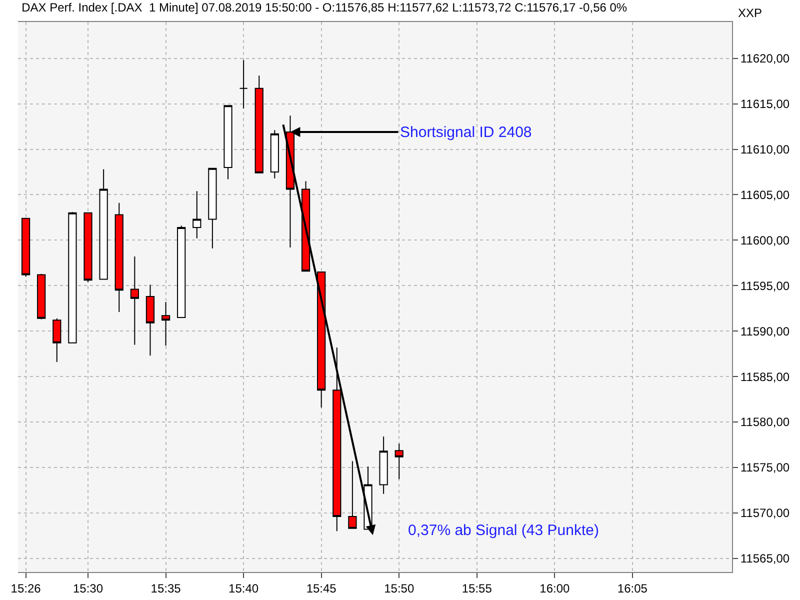  Describe the element at coordinates (765, 59) in the screenshot. I see `y-tick-label: 11620,00` at that location.